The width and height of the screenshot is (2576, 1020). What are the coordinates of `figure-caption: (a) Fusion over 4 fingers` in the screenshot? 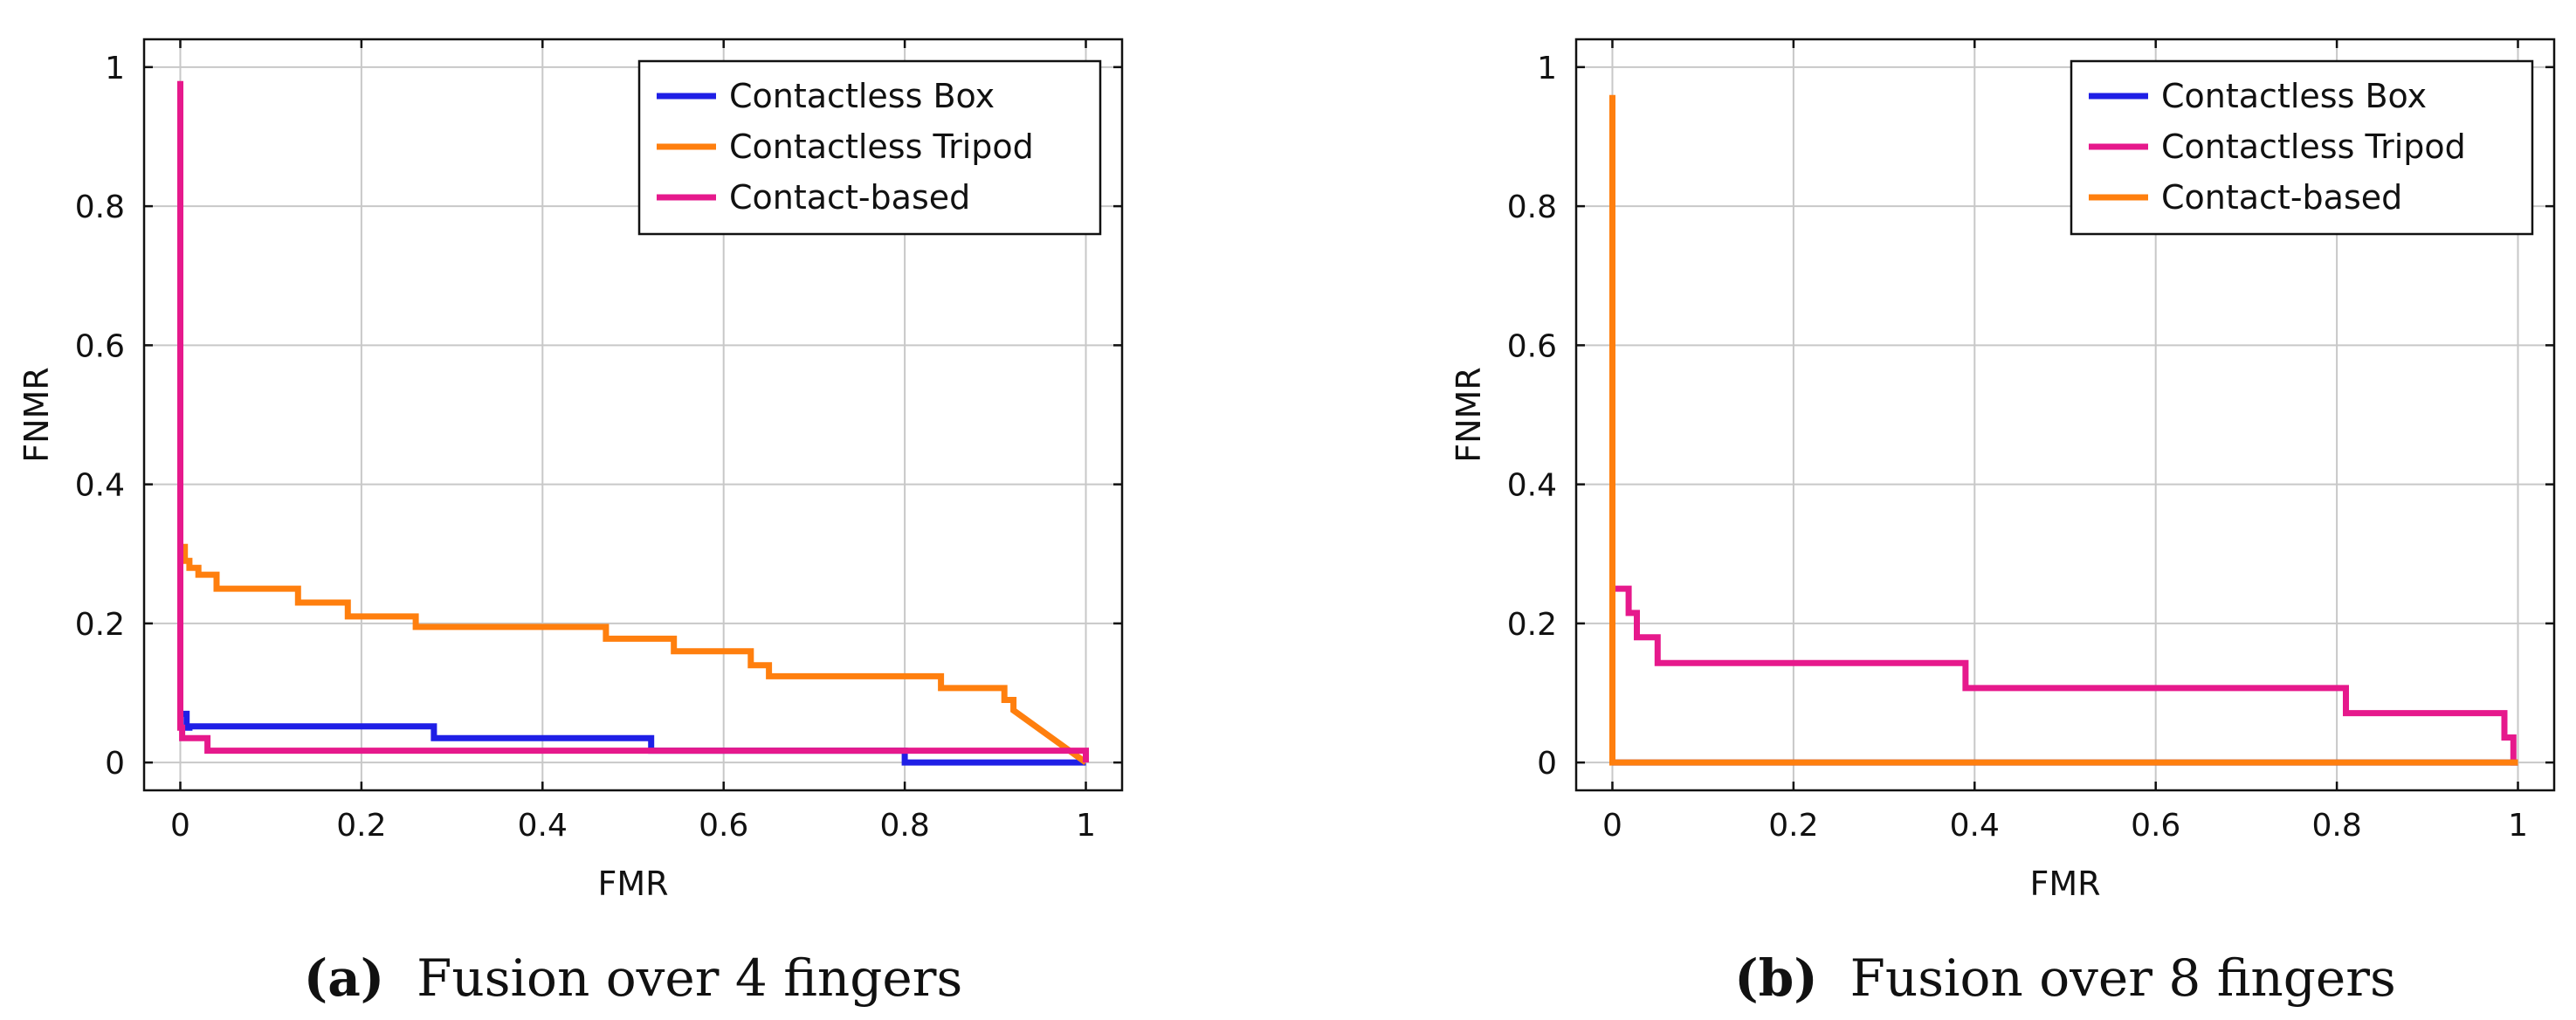 It's located at (633, 978).